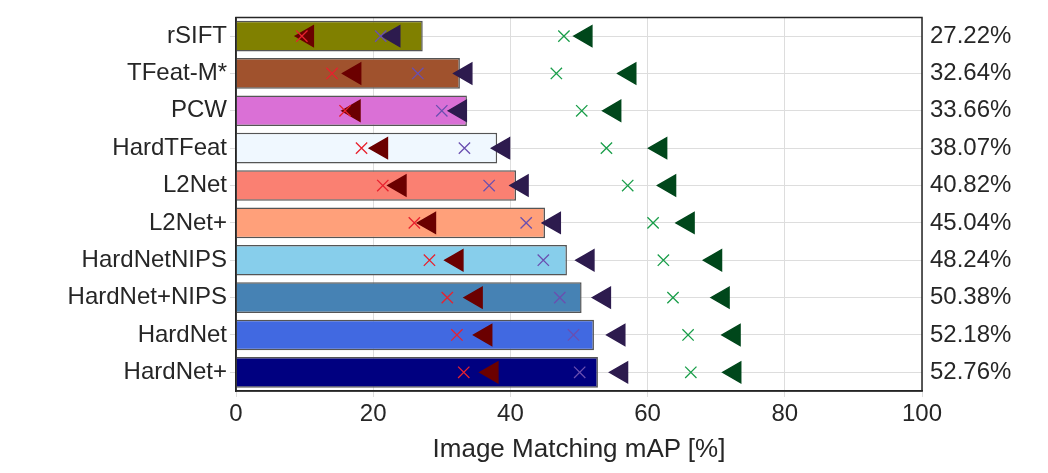 The width and height of the screenshot is (1048, 473). What do you see at coordinates (199, 109) in the screenshot?
I see `y-tick-label: PCW` at bounding box center [199, 109].